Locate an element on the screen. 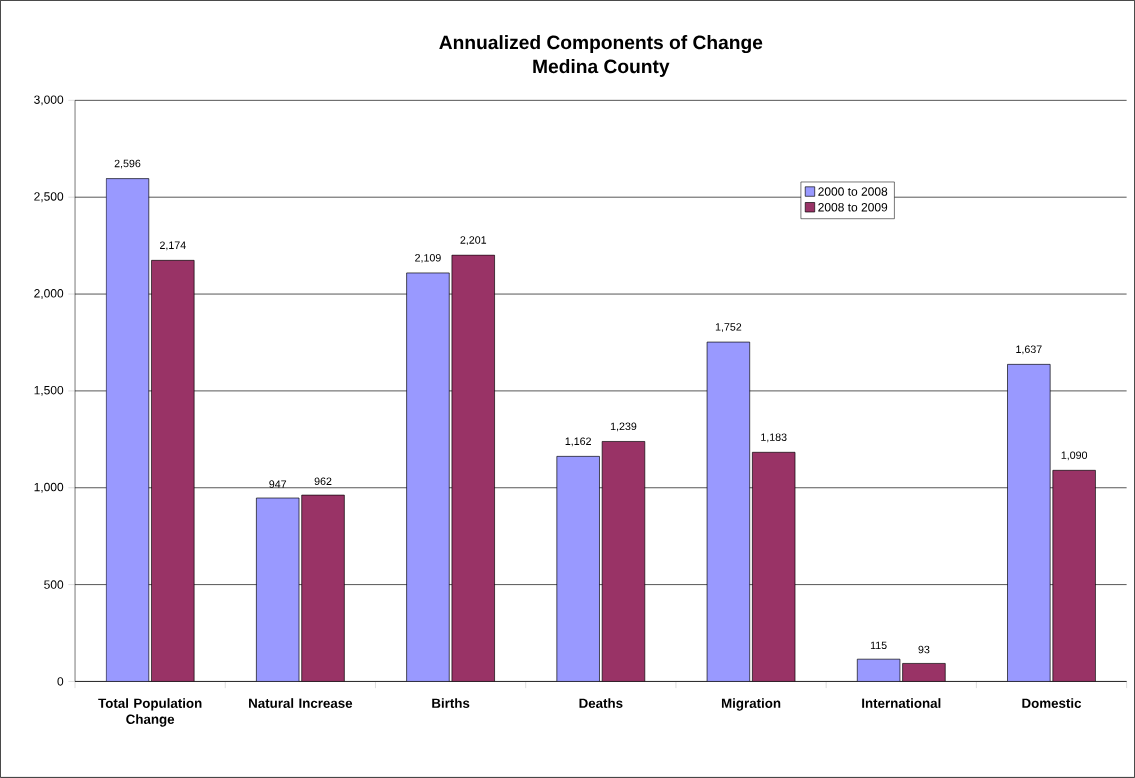 This screenshot has width=1135, height=778. x-tick-label: International is located at coordinates (901, 703).